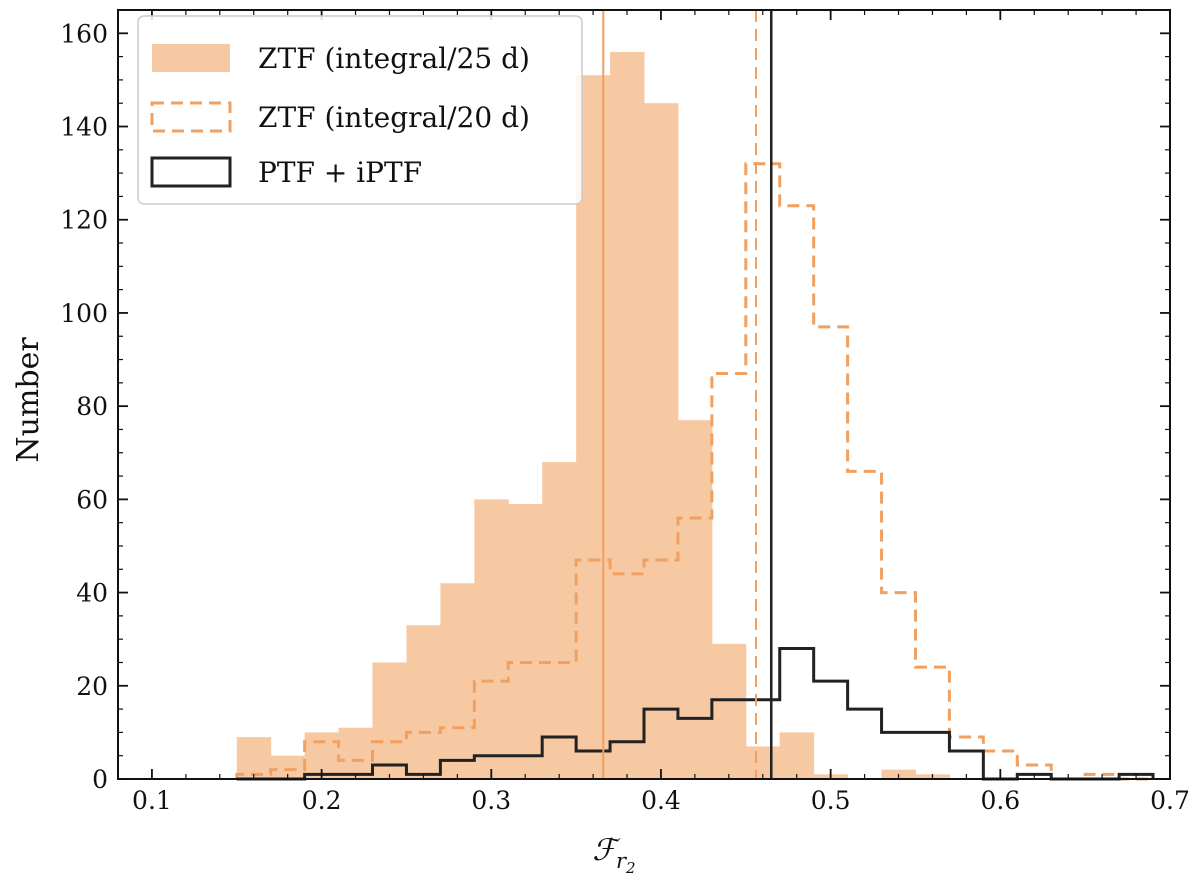 Image resolution: width=1200 pixels, height=880 pixels. Describe the element at coordinates (28, 400) in the screenshot. I see `y-axis-label: Number` at that location.